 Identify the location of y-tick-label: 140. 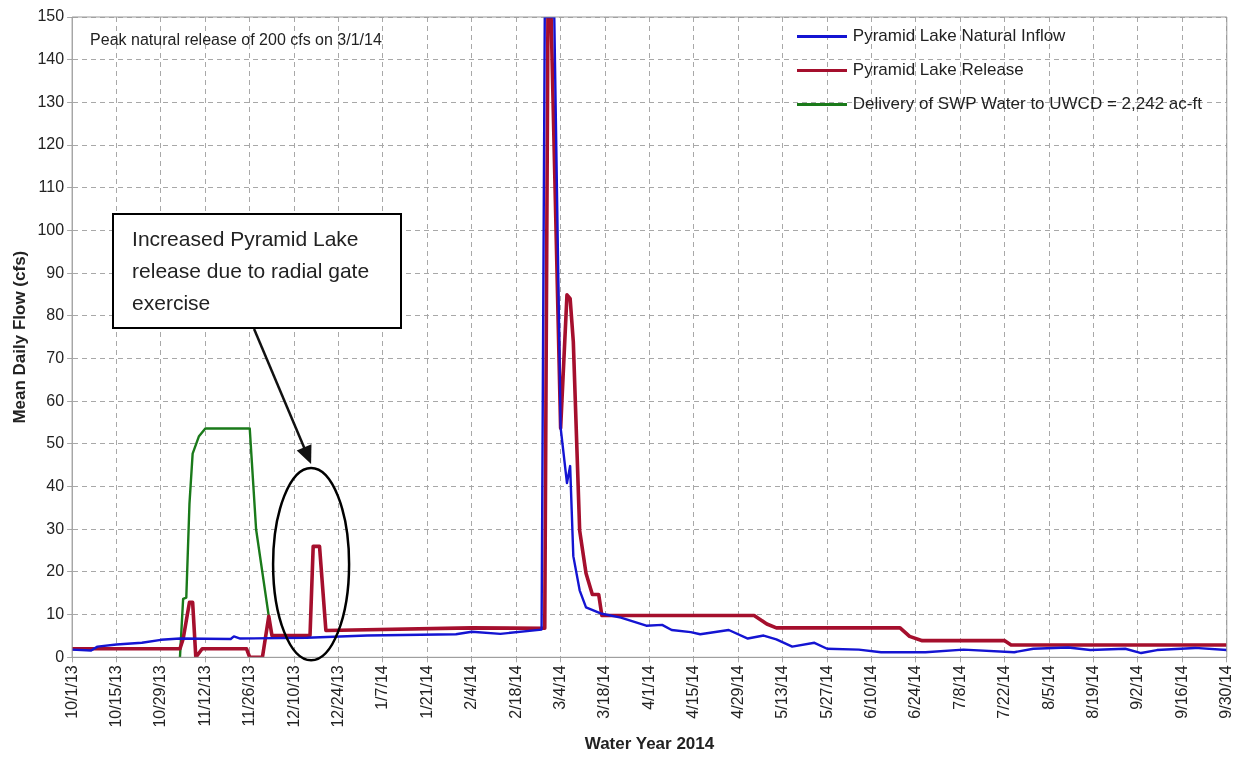
(51, 59).